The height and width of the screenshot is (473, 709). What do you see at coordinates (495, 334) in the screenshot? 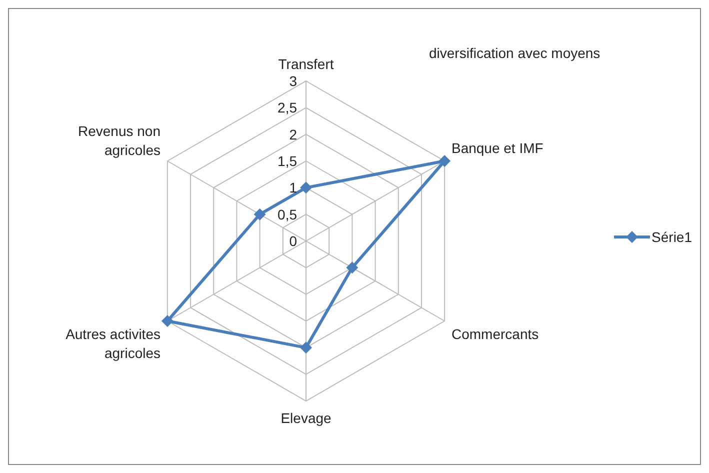
I see `spoke-label: Commercants` at bounding box center [495, 334].